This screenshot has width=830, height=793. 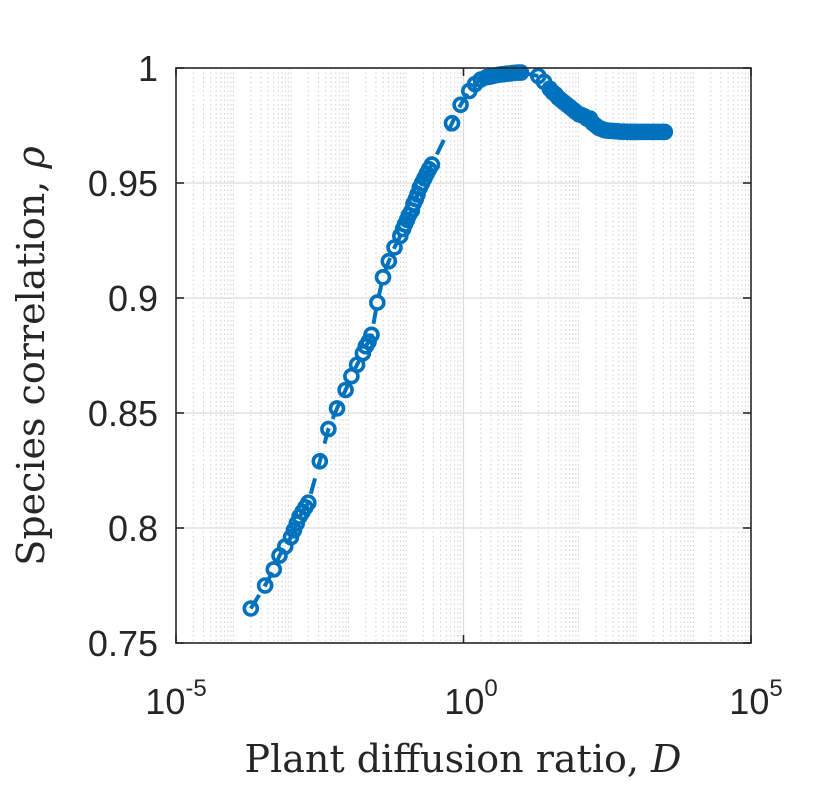 What do you see at coordinates (123, 183) in the screenshot?
I see `y-tick-label: 0.95` at bounding box center [123, 183].